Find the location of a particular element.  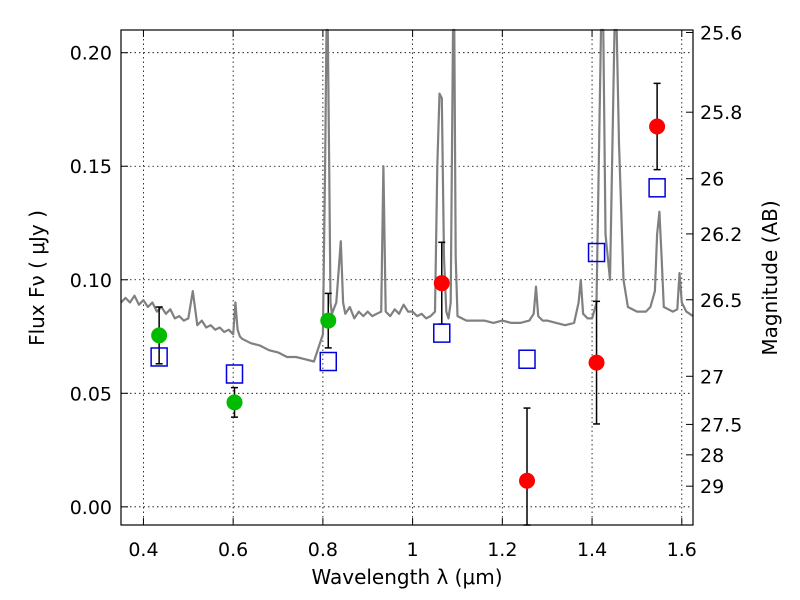

x-tick-label: 1 is located at coordinates (413, 550).